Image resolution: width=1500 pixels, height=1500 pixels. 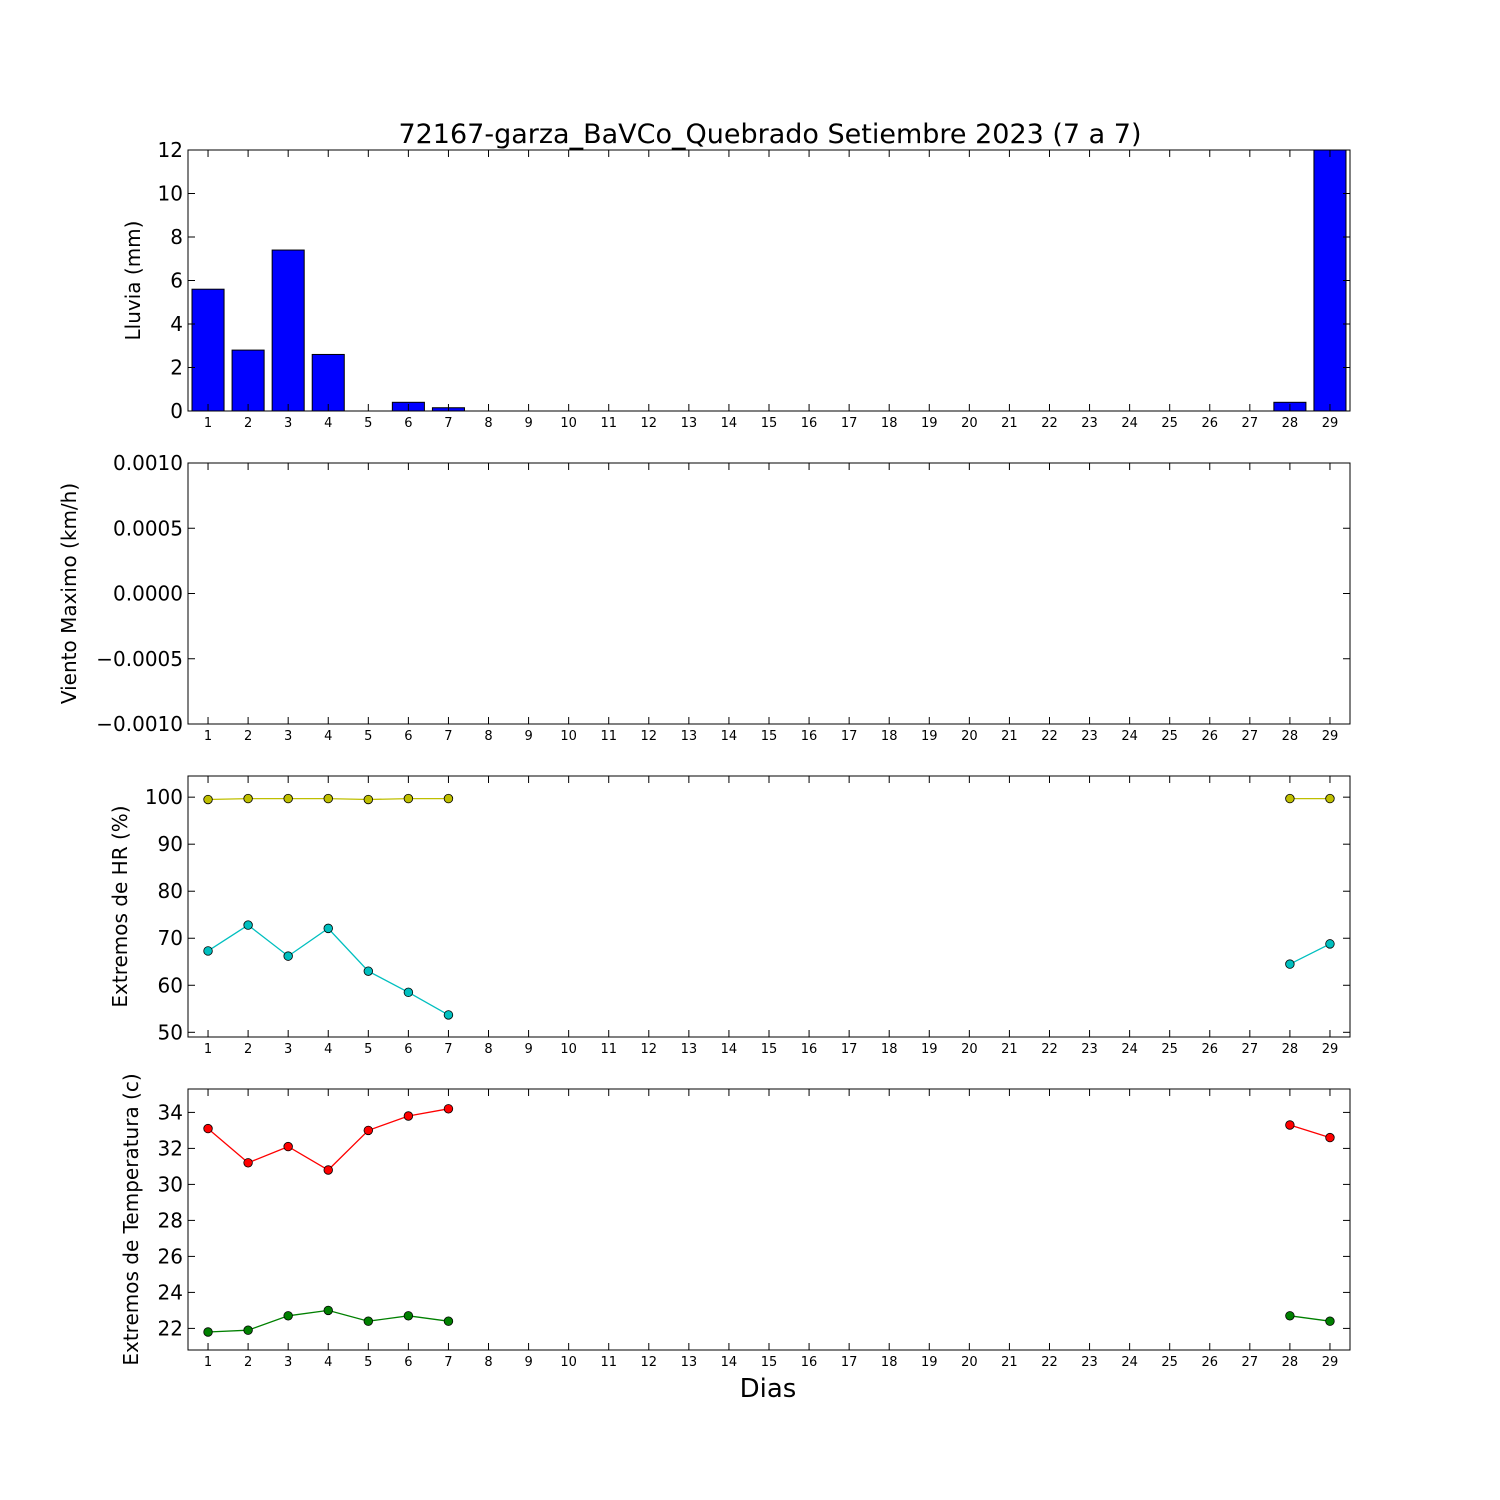 What do you see at coordinates (170, 1328) in the screenshot?
I see `y-tick-label: 22` at bounding box center [170, 1328].